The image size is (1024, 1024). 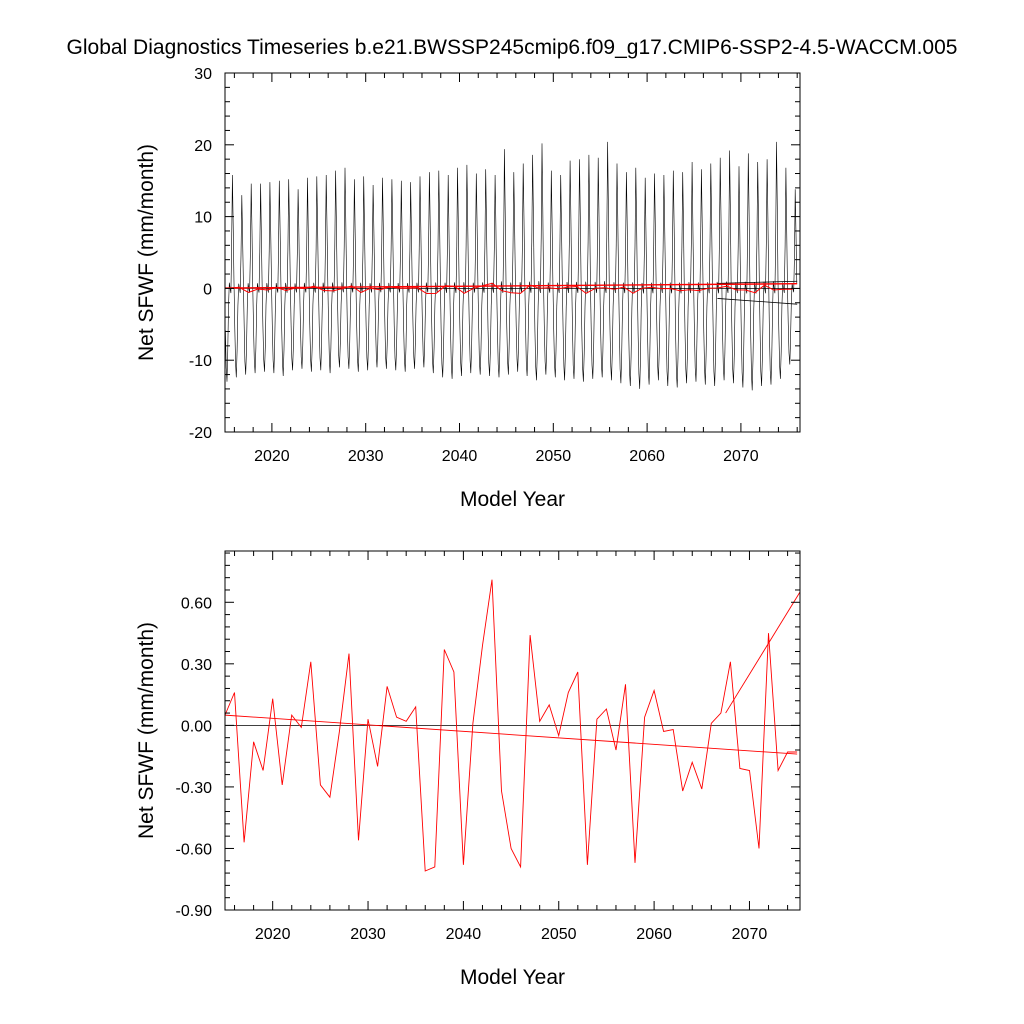 What do you see at coordinates (272, 456) in the screenshot?
I see `top-x-tick-label: 2020` at bounding box center [272, 456].